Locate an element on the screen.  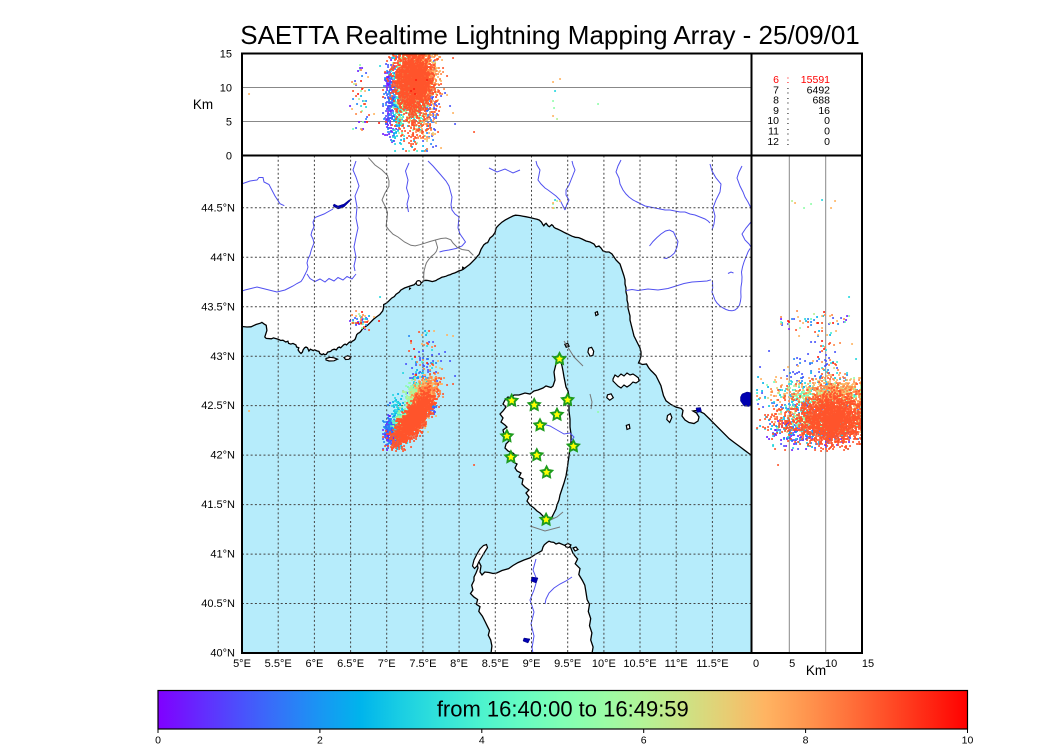
svg-text: 16 is located at coordinates (824, 111).